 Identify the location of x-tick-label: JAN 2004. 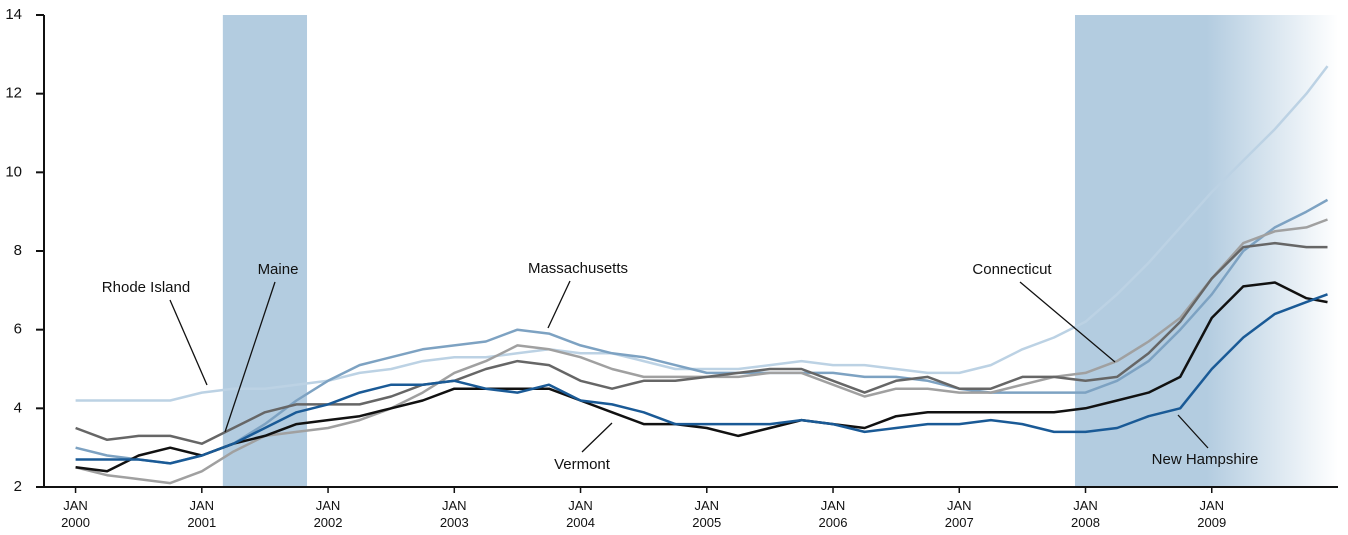
(580, 514).